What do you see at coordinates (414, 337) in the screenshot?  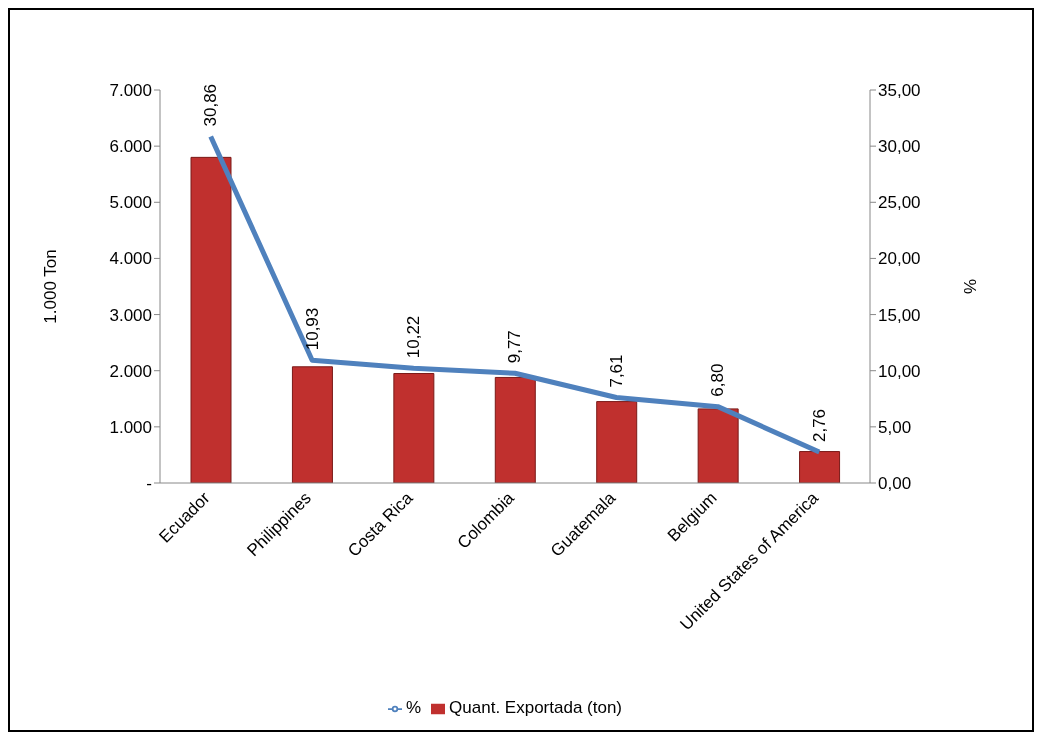 I see `data-label: 10,22` at bounding box center [414, 337].